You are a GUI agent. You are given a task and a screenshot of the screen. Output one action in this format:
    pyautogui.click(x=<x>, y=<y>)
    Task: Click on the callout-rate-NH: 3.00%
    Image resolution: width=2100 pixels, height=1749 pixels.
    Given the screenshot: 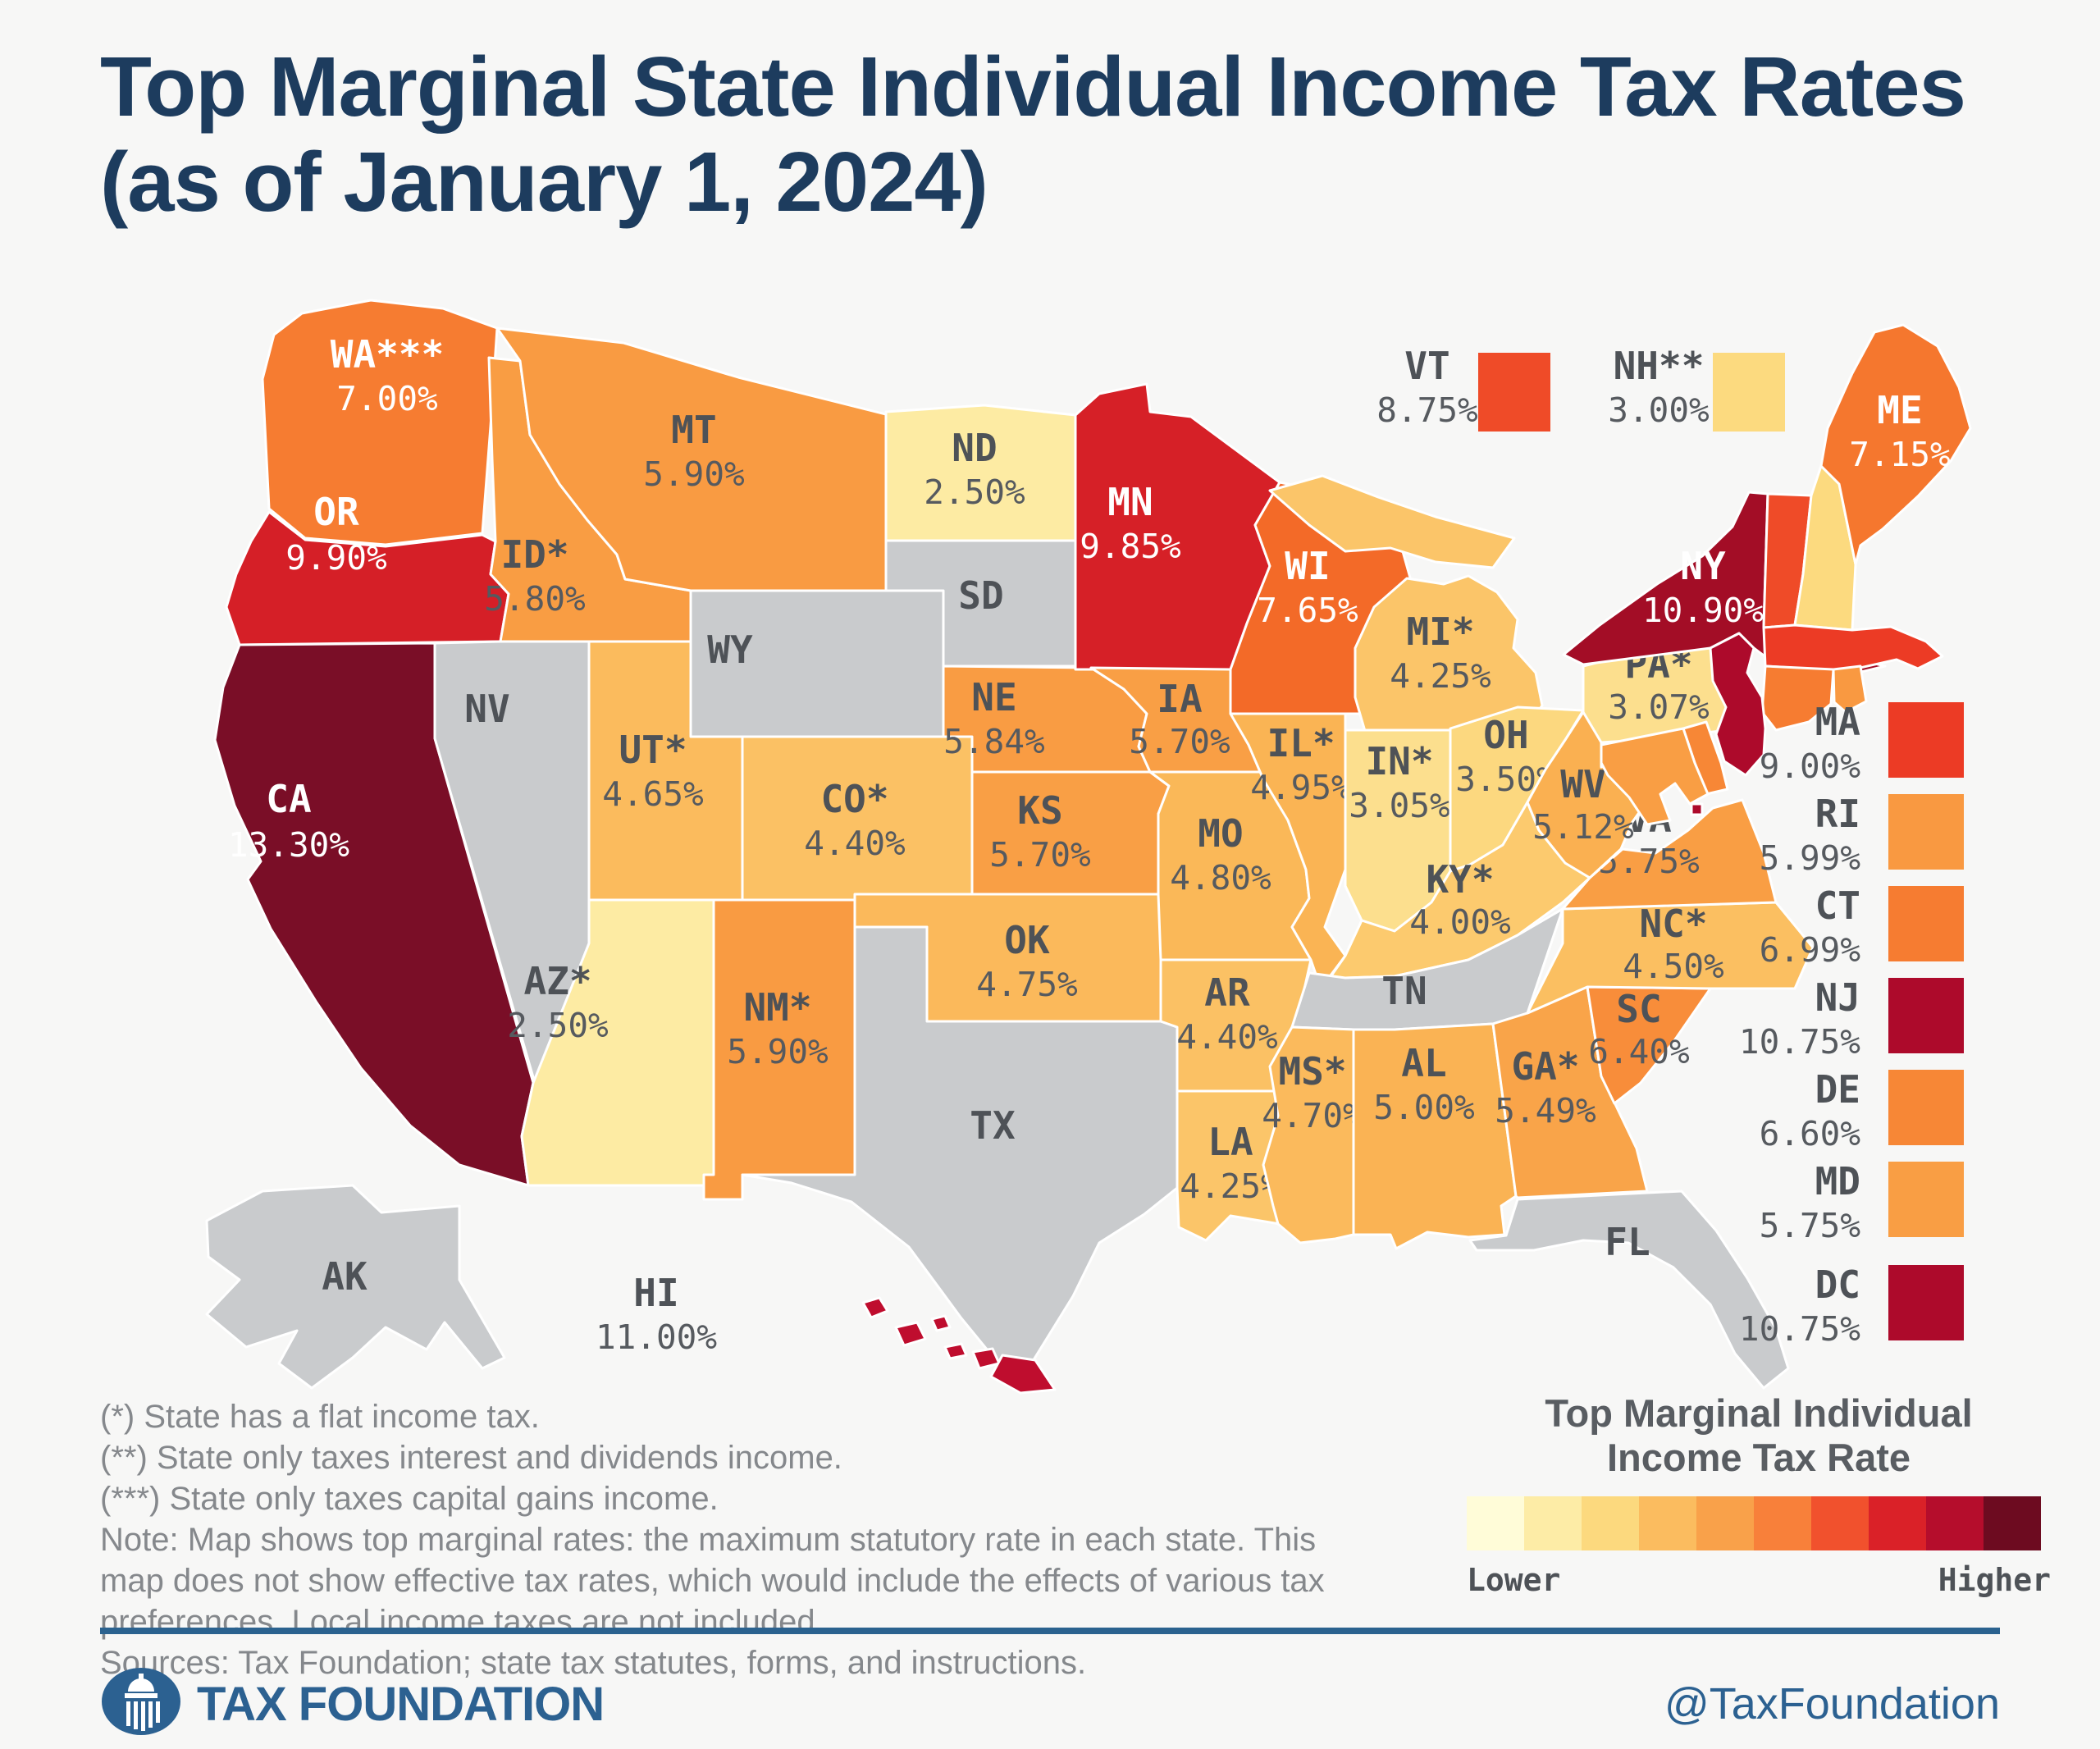 What is the action you would take?
    pyautogui.click(x=1659, y=410)
    